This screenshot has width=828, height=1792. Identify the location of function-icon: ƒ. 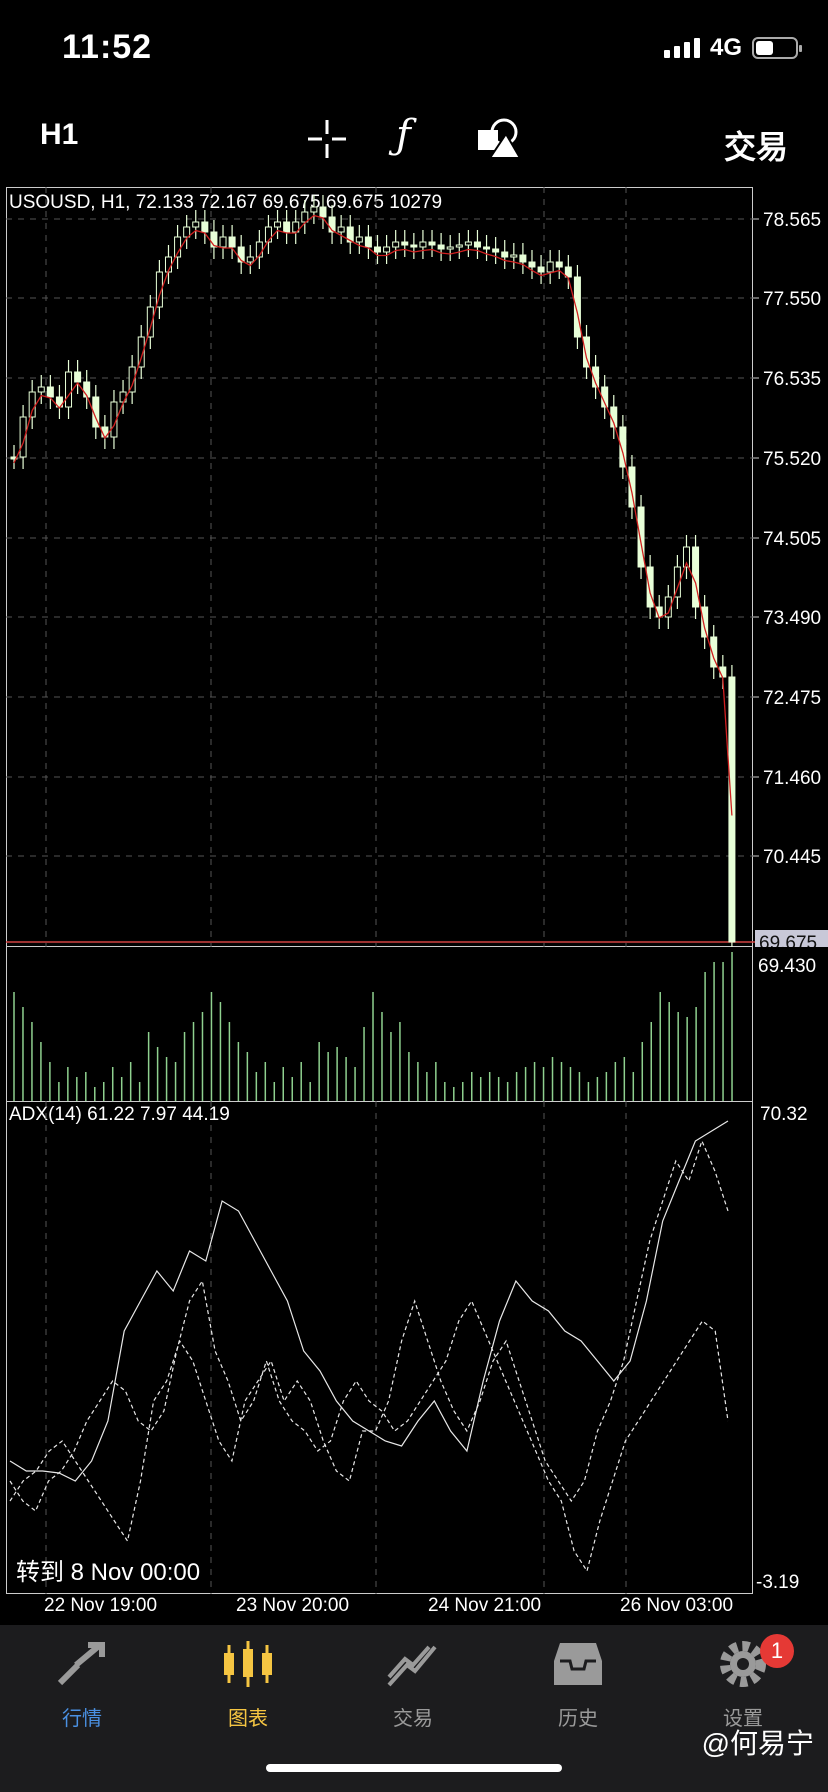
(403, 135).